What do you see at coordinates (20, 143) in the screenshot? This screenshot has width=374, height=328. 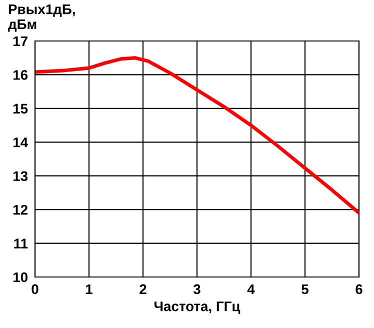 I see `y-tick-label: 14` at bounding box center [20, 143].